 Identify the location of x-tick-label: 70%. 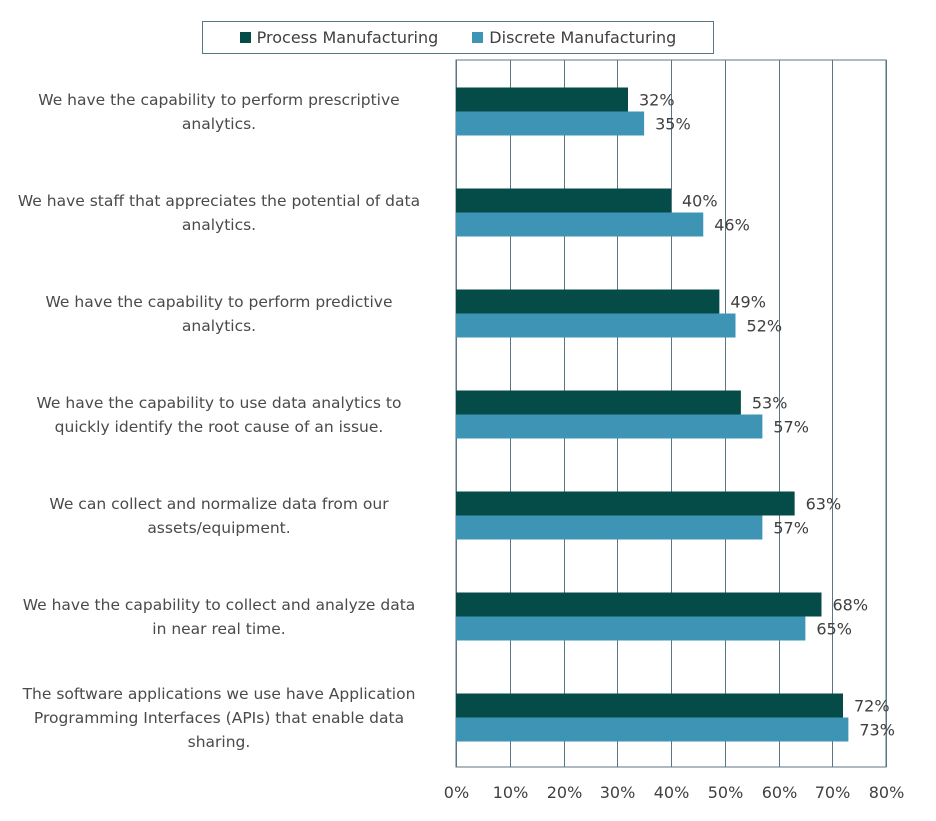
(833, 792).